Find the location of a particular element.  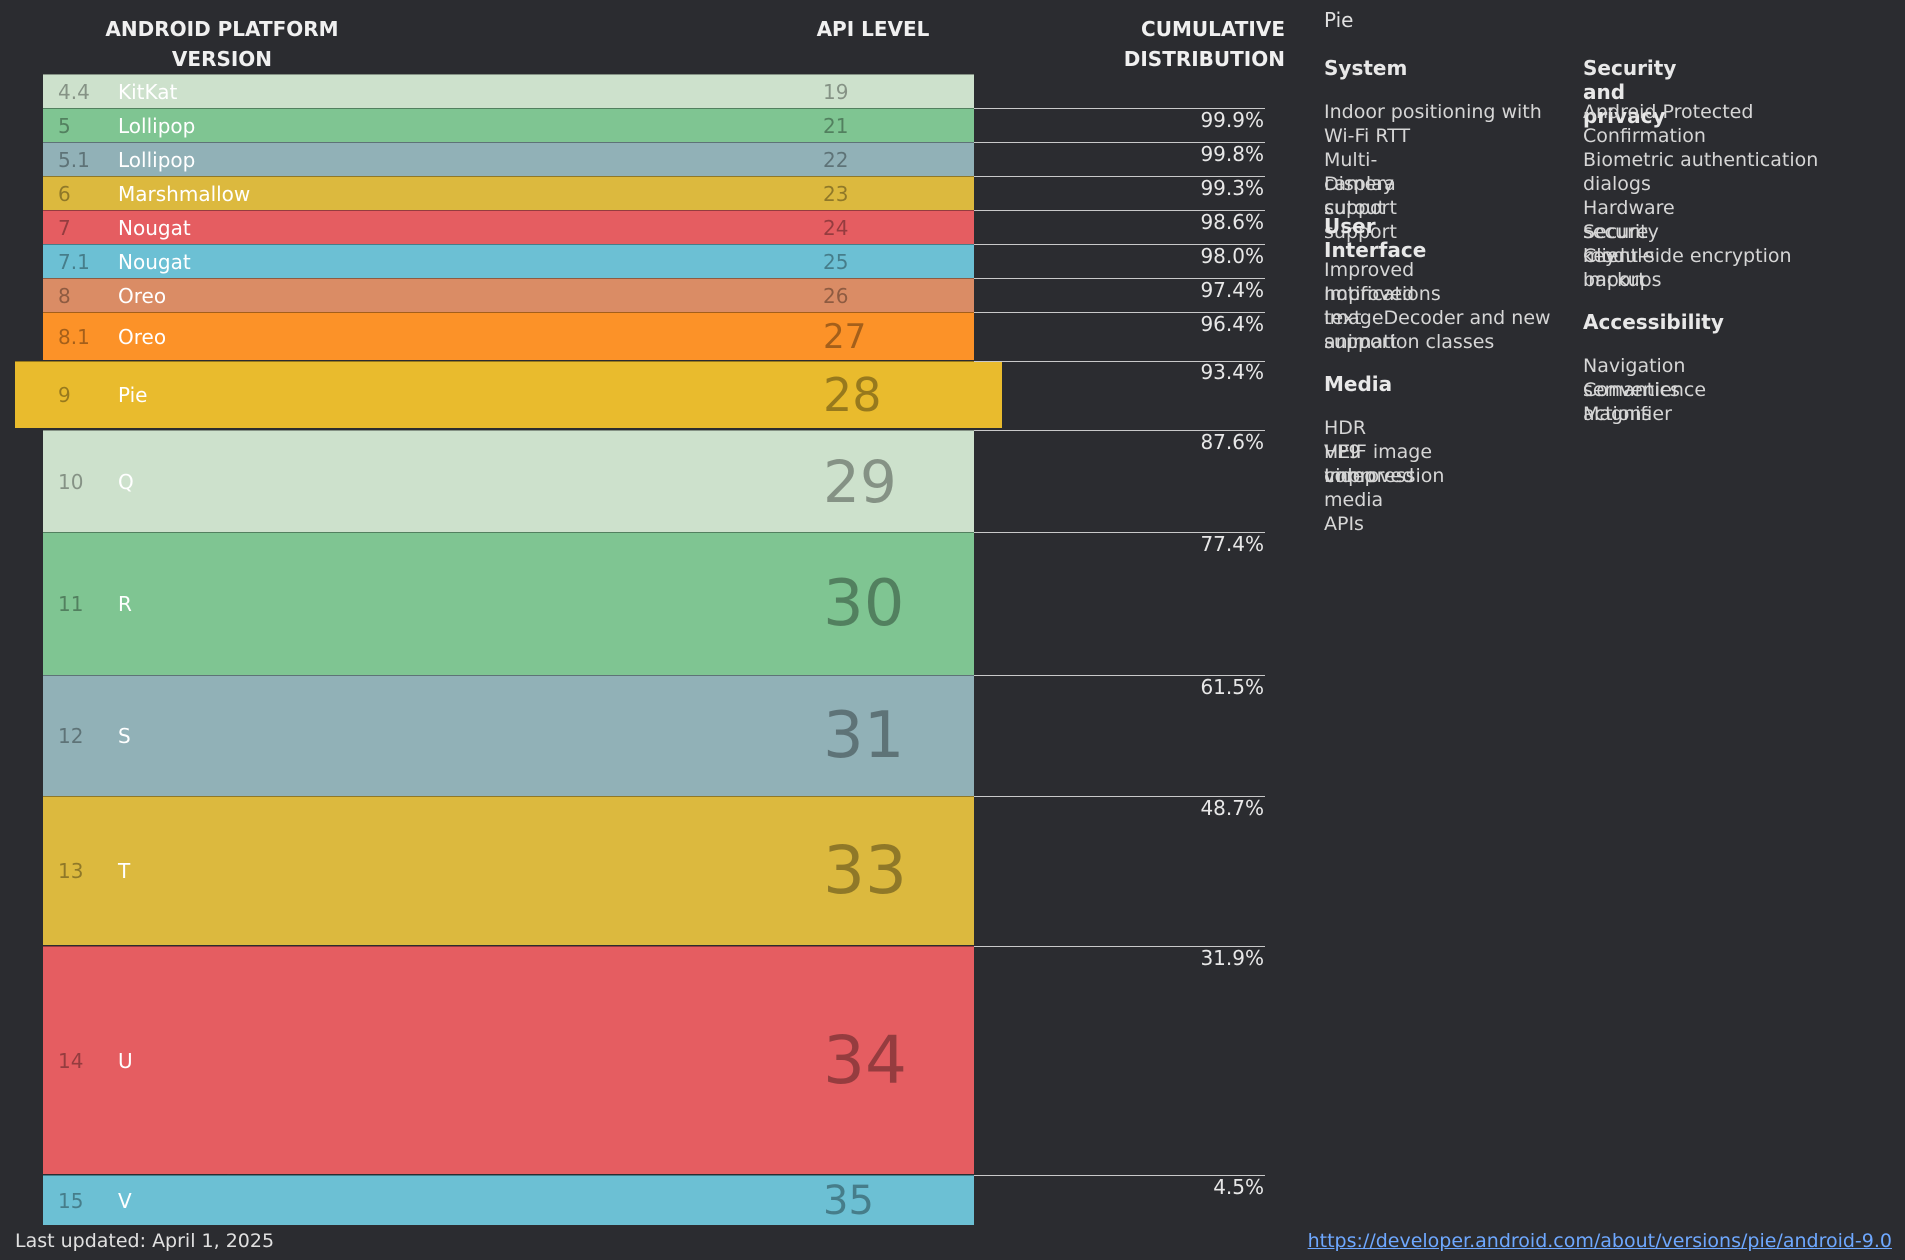

header-api-level: API LEVEL is located at coordinates (873, 29).